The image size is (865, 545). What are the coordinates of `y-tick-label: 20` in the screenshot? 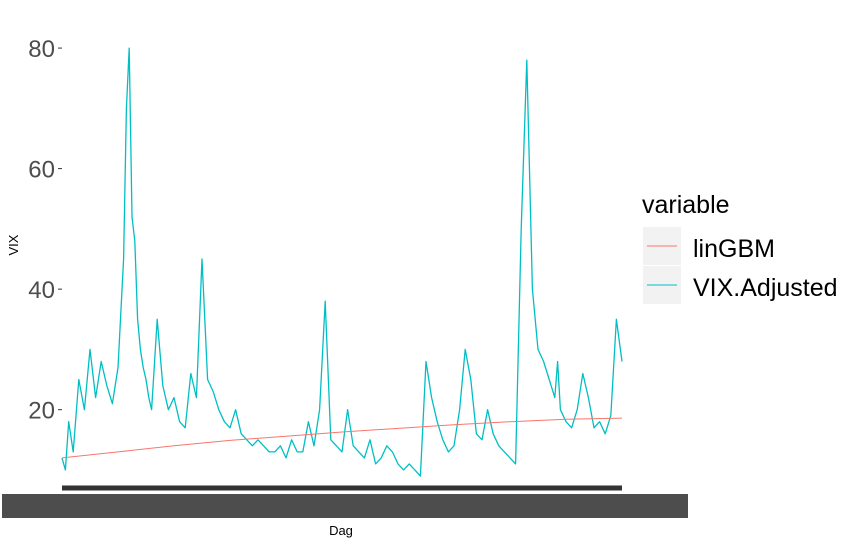 It's located at (41, 411).